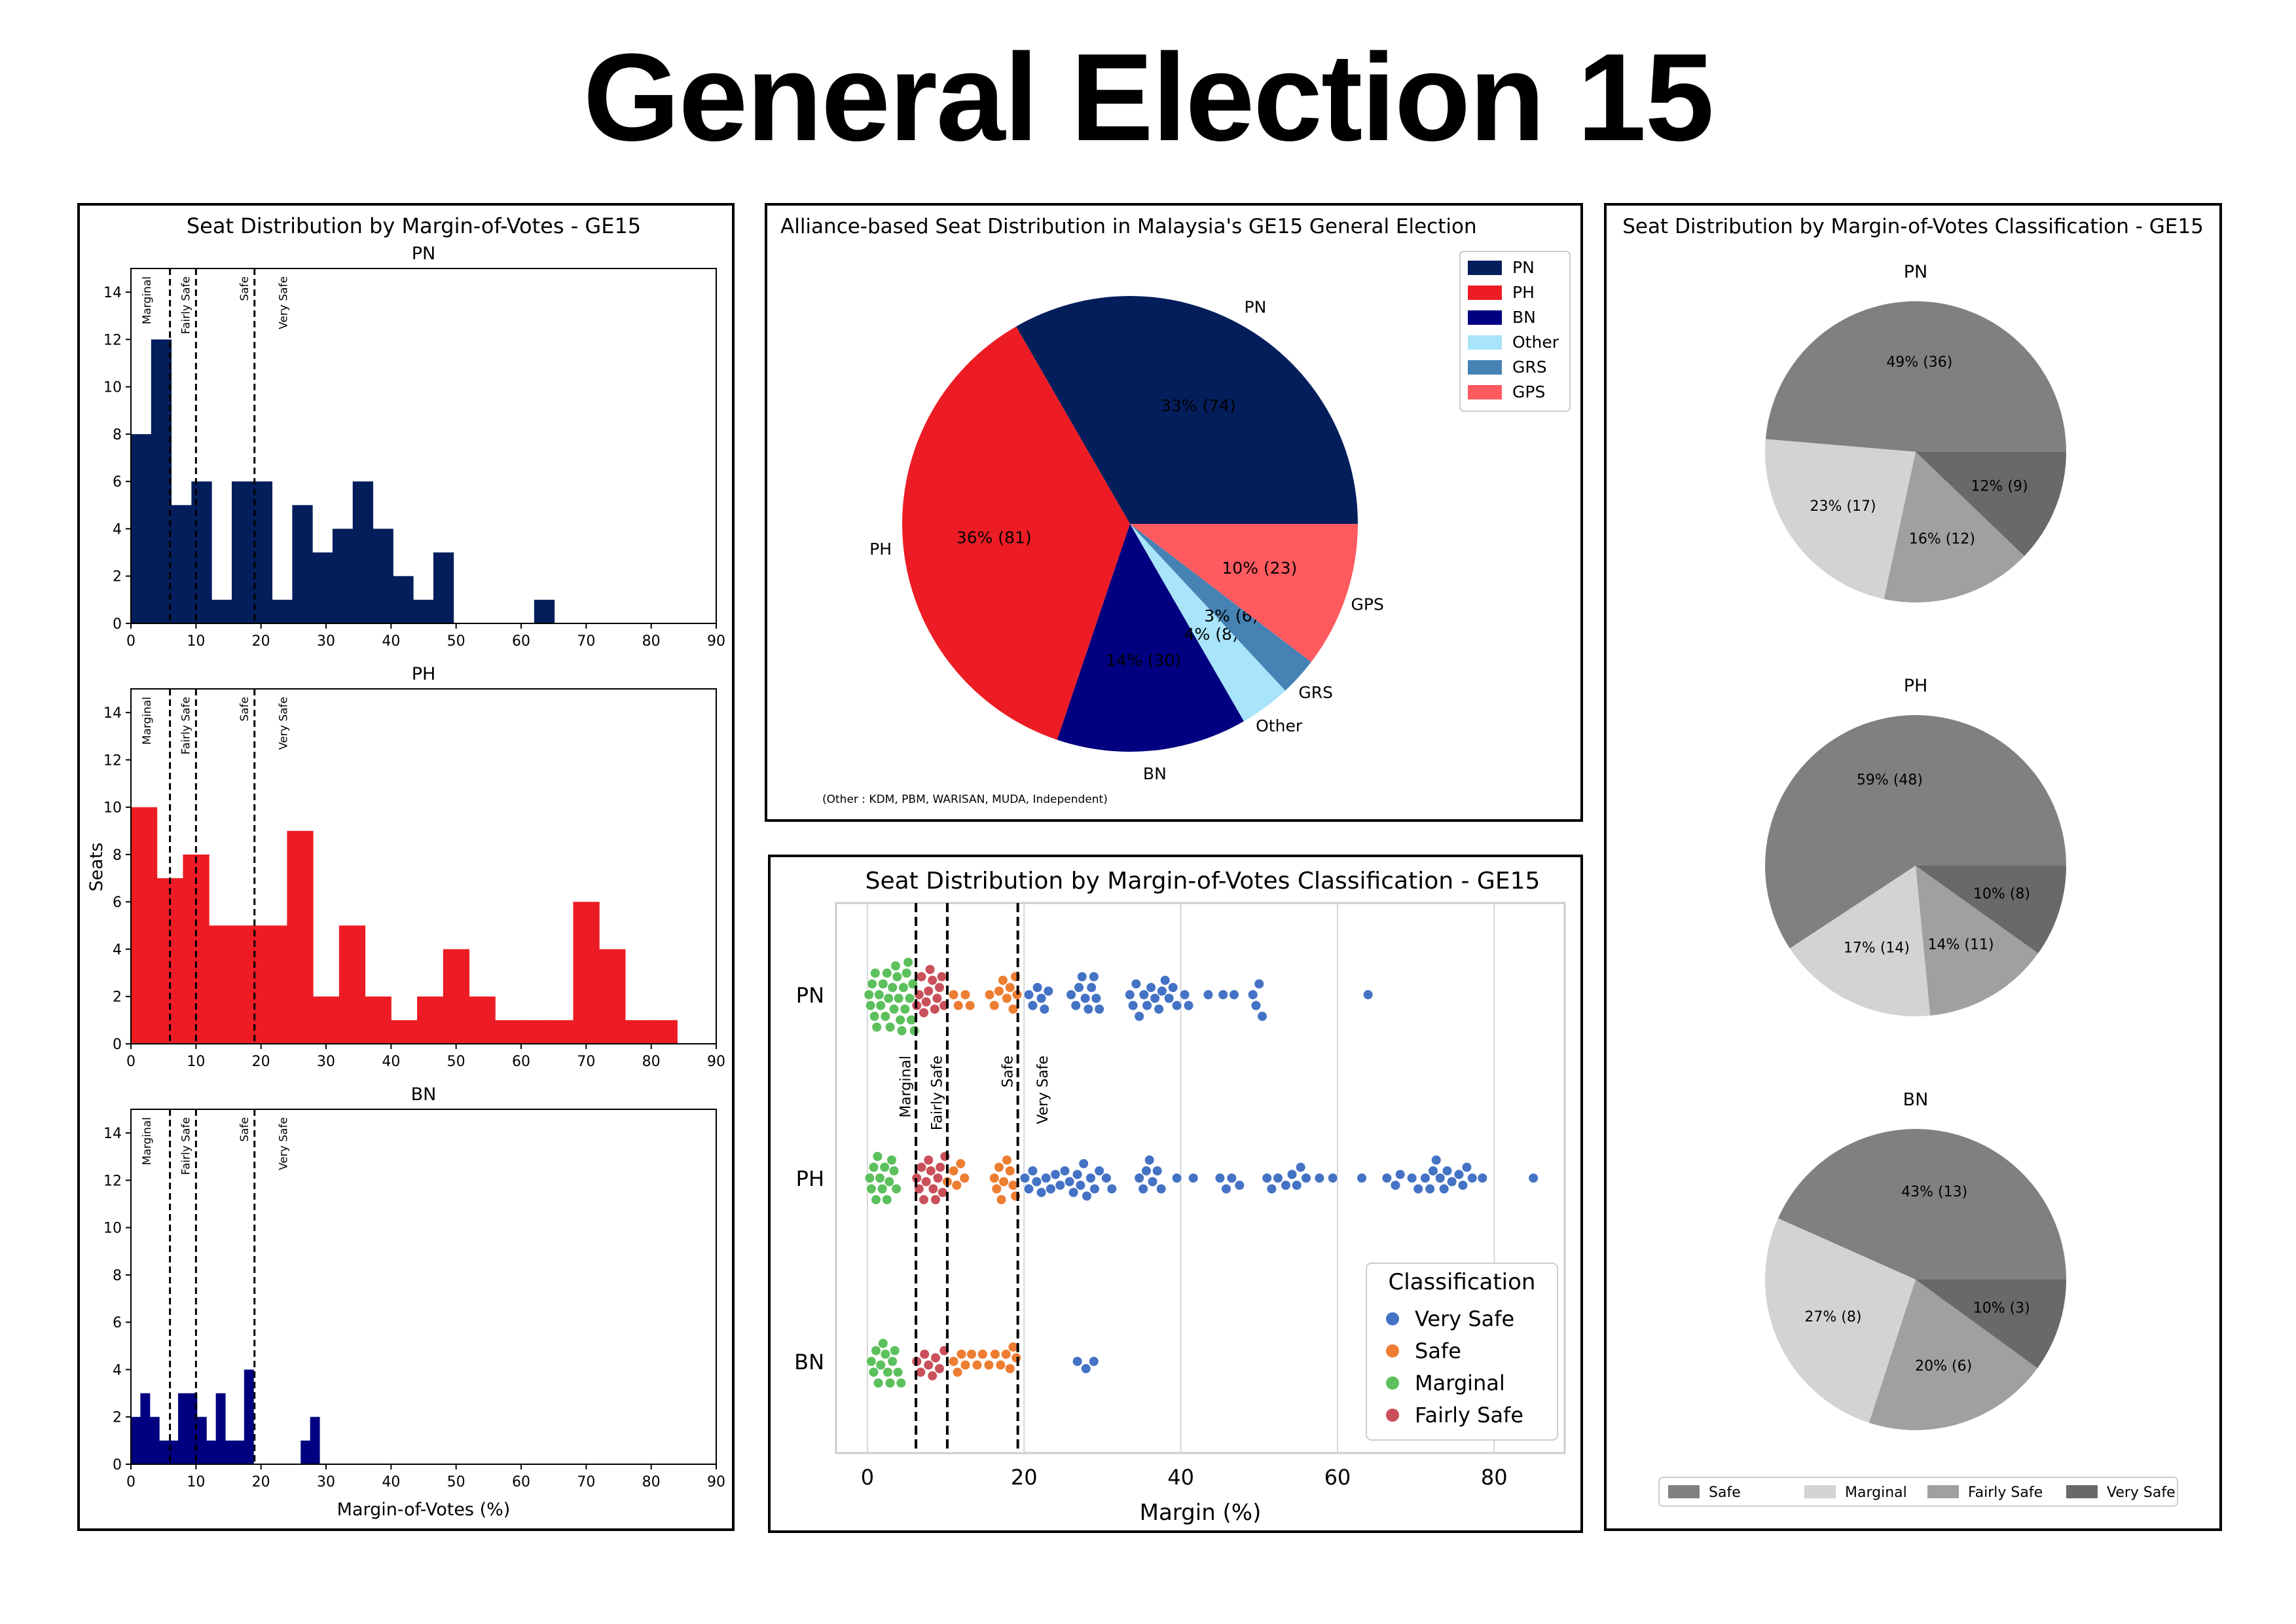  What do you see at coordinates (1942, 539) in the screenshot?
I see `slice-pct-label: 16% (12)` at bounding box center [1942, 539].